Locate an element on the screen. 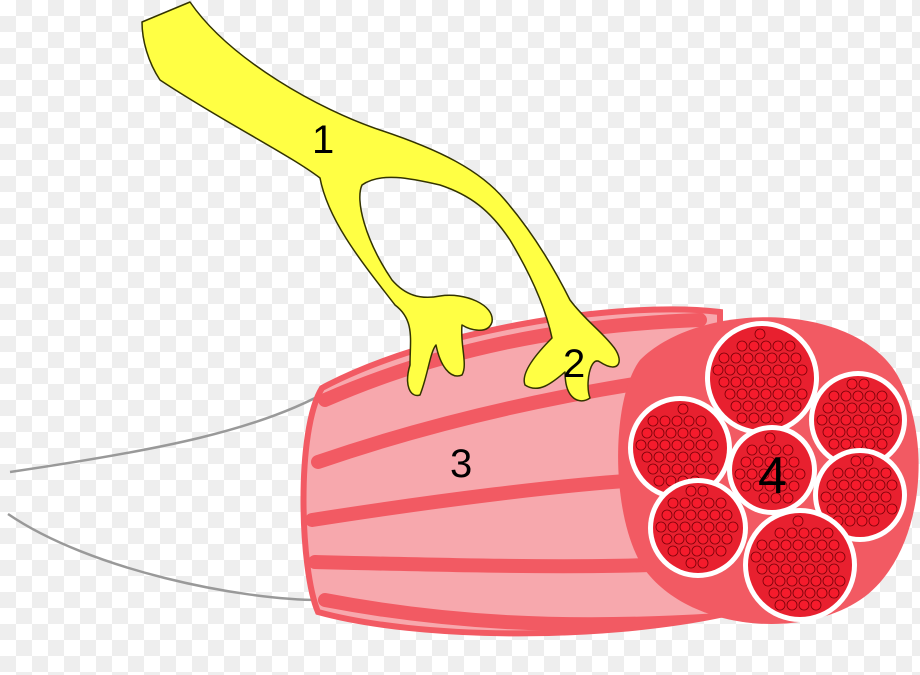 The width and height of the screenshot is (920, 675). fascicle-right-bottom is located at coordinates (860, 495).